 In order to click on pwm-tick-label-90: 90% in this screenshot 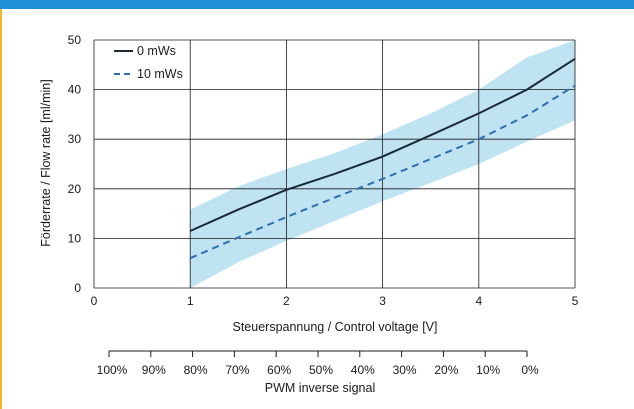, I will do `click(154, 370)`.